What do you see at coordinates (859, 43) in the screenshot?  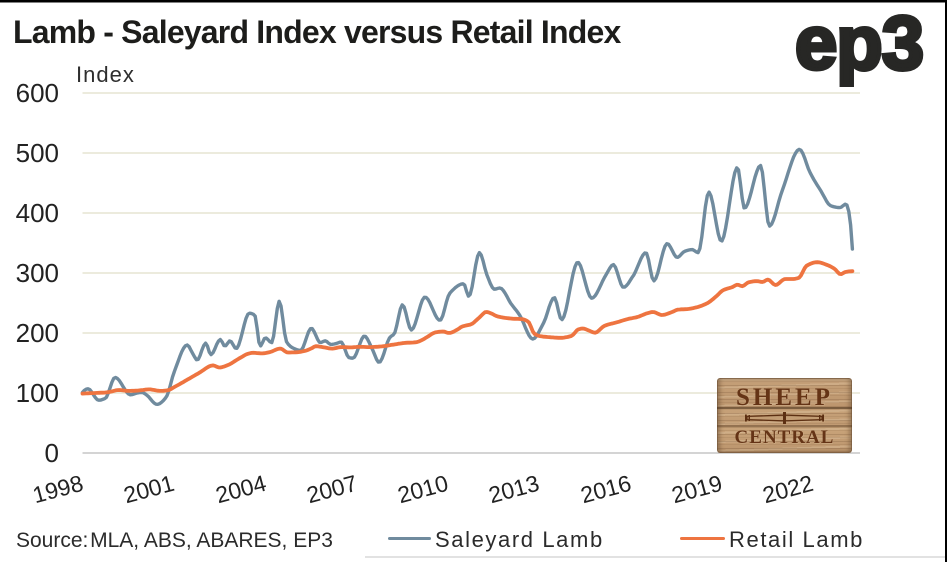 I see `svg-text: ep3` at bounding box center [859, 43].